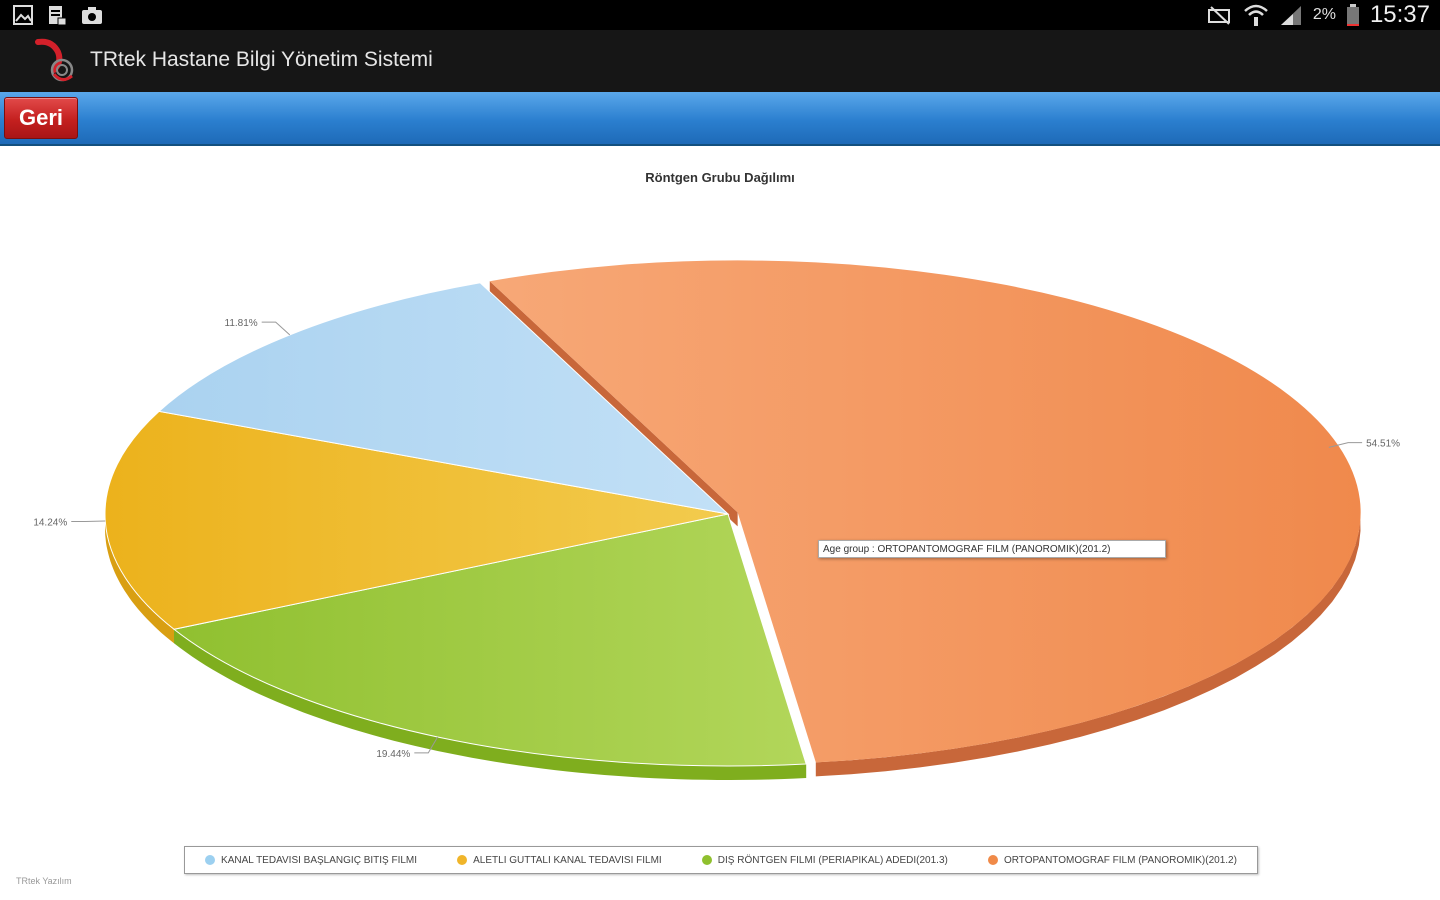  Describe the element at coordinates (1352, 15) in the screenshot. I see `battery-icon` at that location.